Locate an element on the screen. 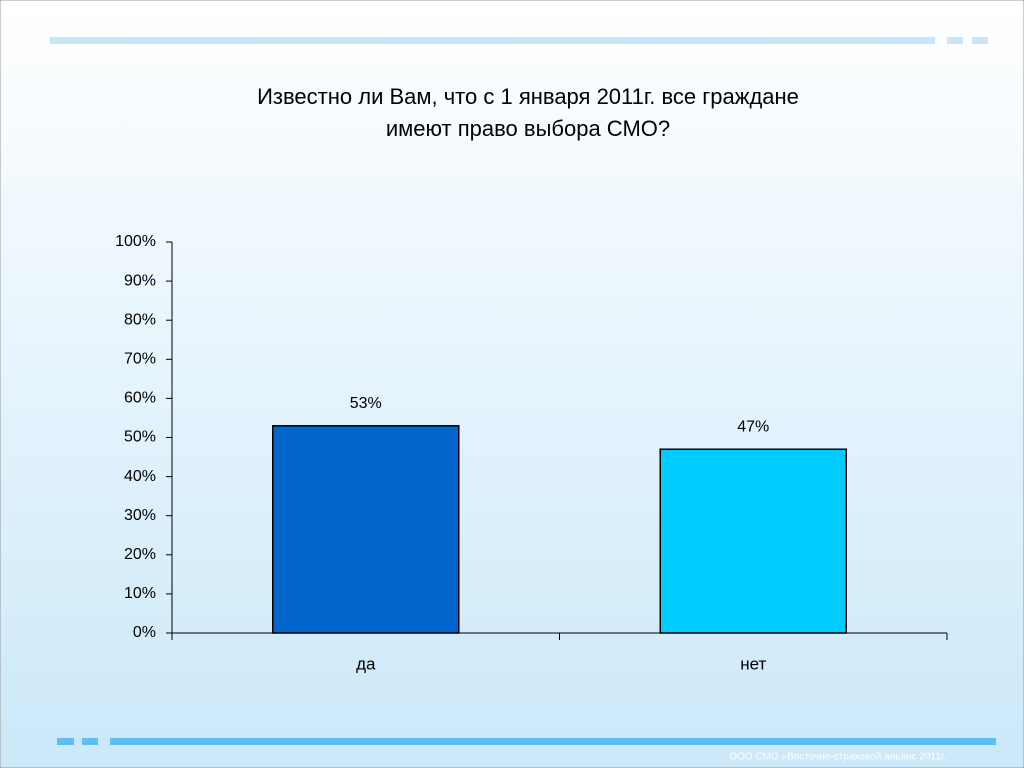 The image size is (1024, 768). y-tick-label: 30% is located at coordinates (140, 515).